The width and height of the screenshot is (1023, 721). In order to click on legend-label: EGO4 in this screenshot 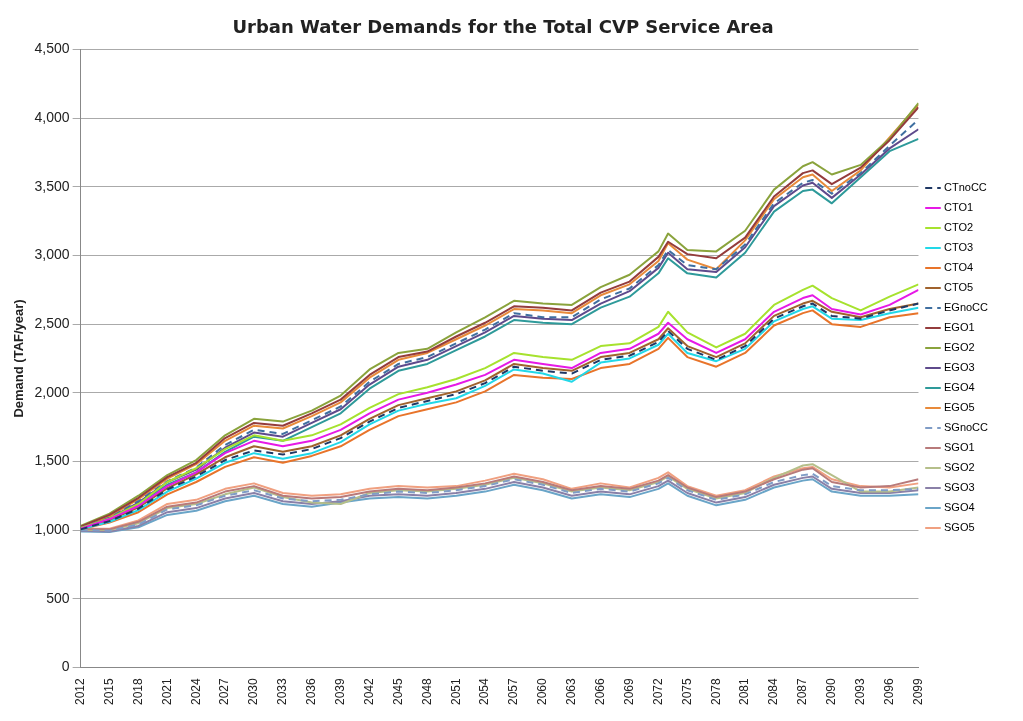, I will do `click(959, 387)`.